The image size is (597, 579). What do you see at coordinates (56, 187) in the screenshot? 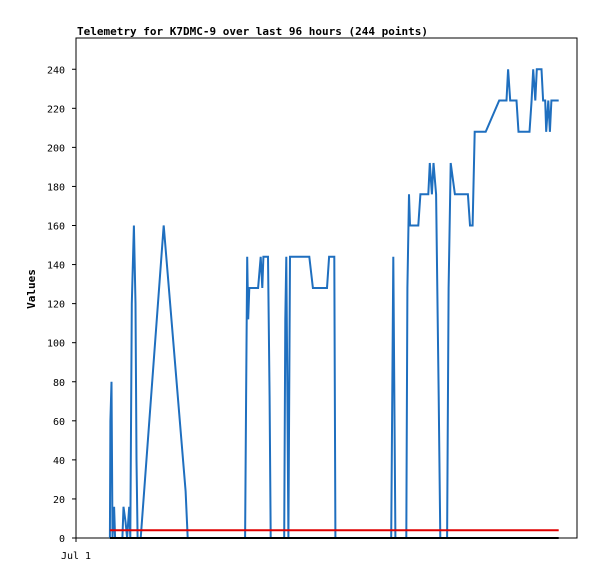
I see `y-tick-label: 180` at bounding box center [56, 187].